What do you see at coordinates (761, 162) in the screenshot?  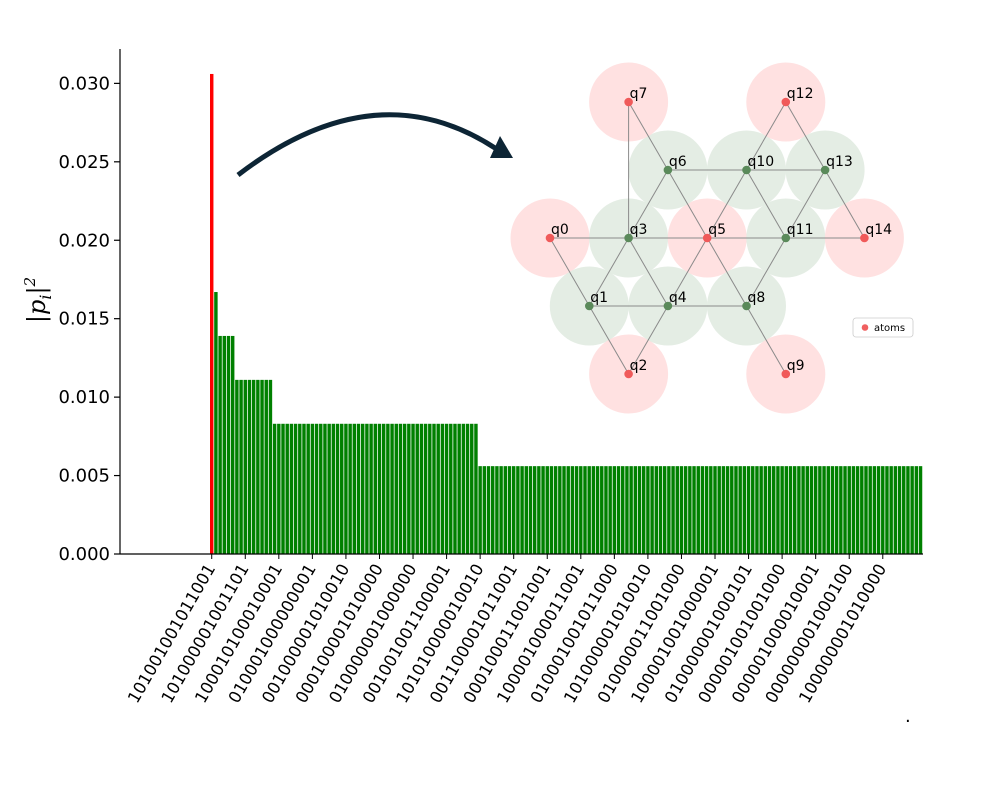 I see `atom-label: q10` at bounding box center [761, 162].